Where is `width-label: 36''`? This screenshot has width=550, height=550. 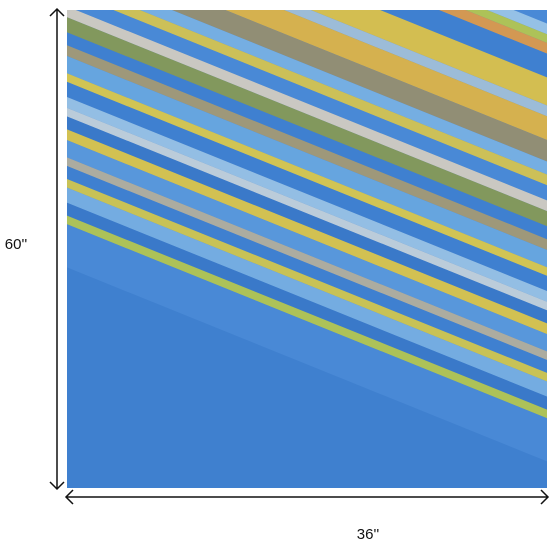
width-label: 36'' is located at coordinates (368, 534).